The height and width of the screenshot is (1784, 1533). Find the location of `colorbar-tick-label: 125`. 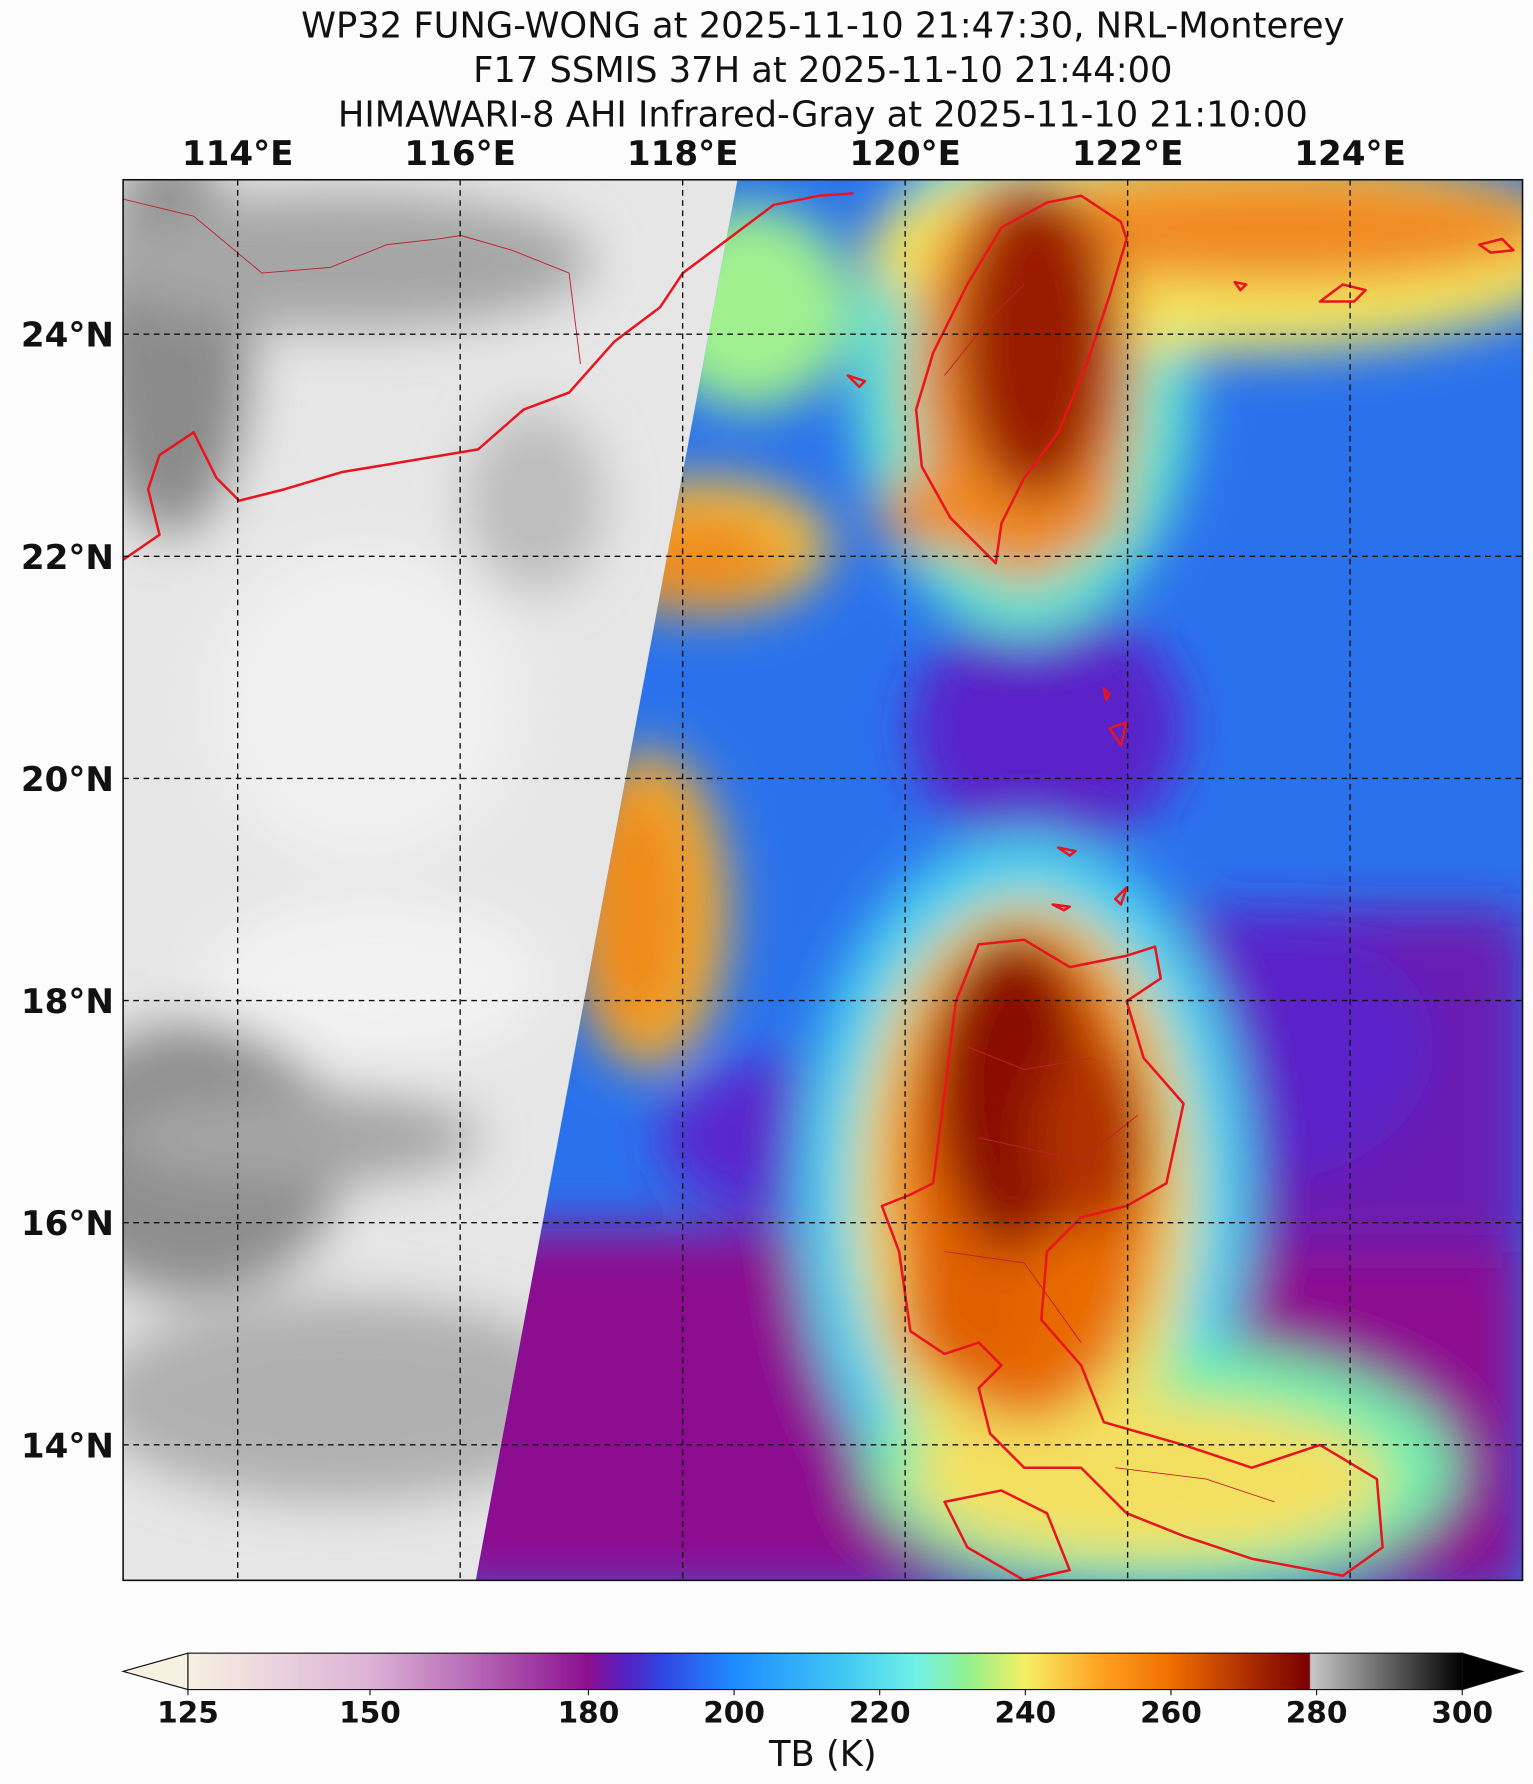

colorbar-tick-label: 125 is located at coordinates (188, 1713).